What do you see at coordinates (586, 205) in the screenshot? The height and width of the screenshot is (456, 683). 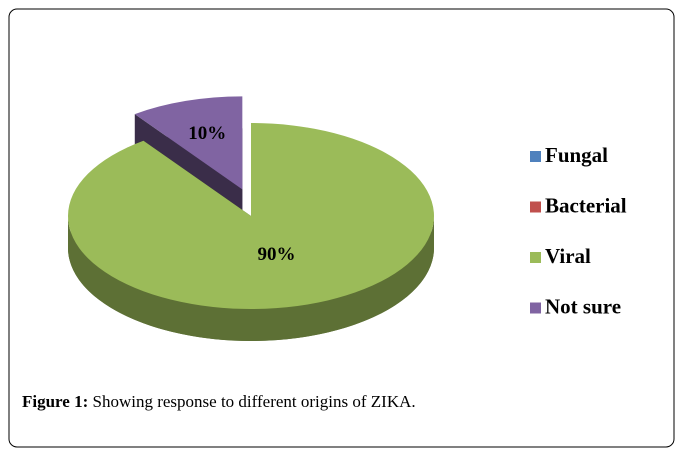 I see `legend-label: Bacterial` at bounding box center [586, 205].